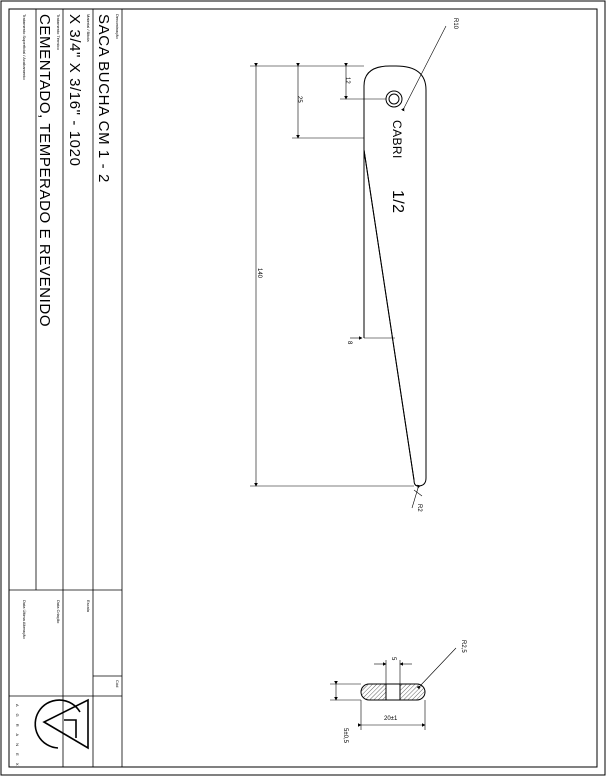  I want to click on escala-label: Escala, so click(88, 606).